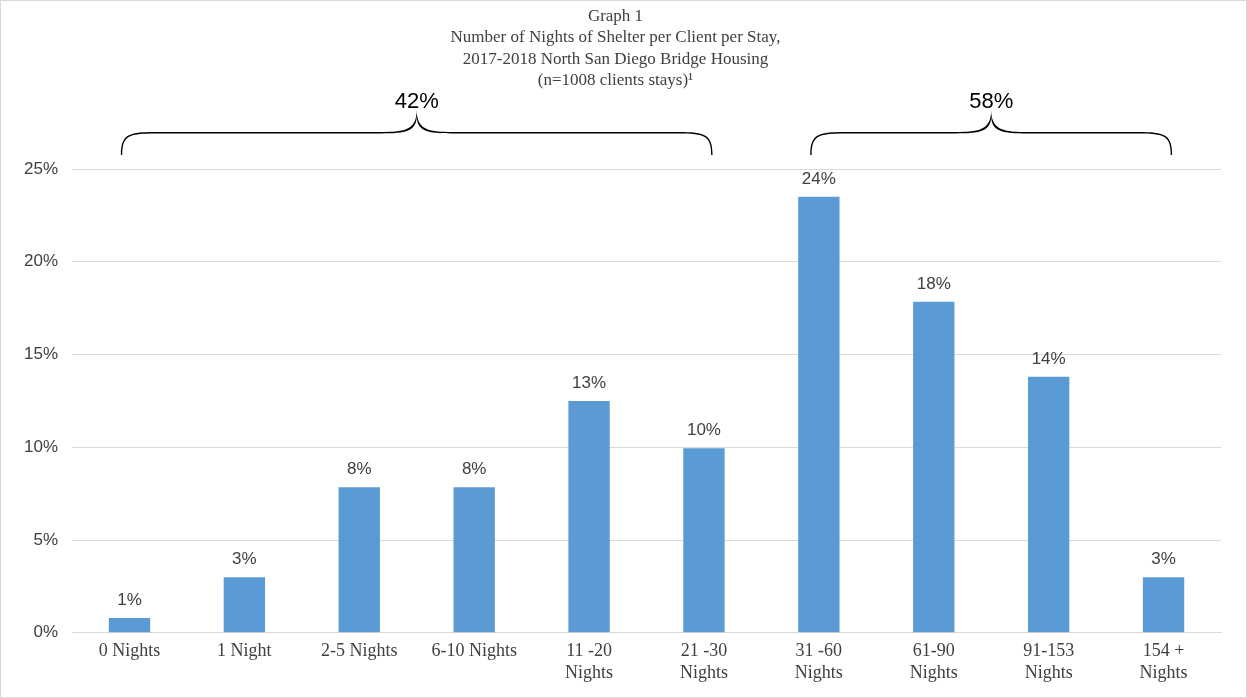  I want to click on y-tick-label: 20%, so click(41, 261).